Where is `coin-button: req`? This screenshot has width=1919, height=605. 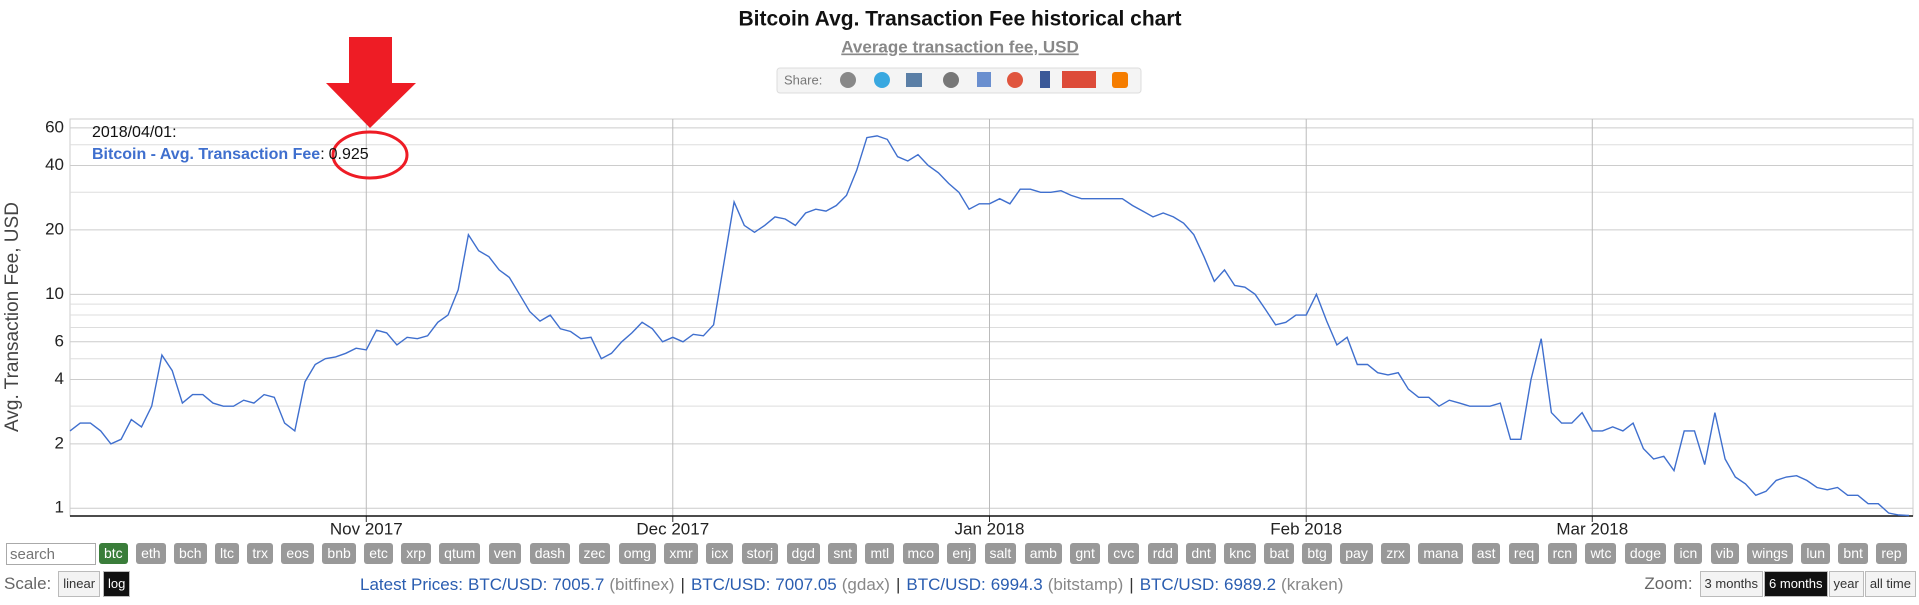 coin-button: req is located at coordinates (1524, 553).